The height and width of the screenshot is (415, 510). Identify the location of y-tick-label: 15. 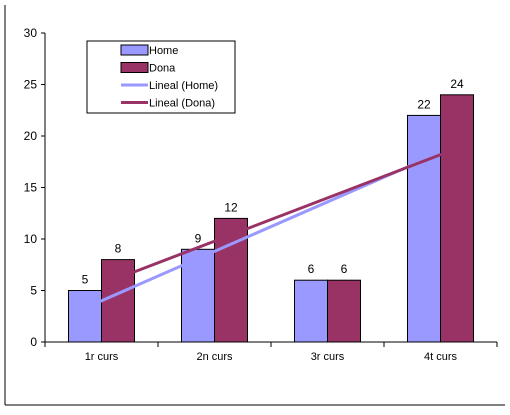
(31, 188).